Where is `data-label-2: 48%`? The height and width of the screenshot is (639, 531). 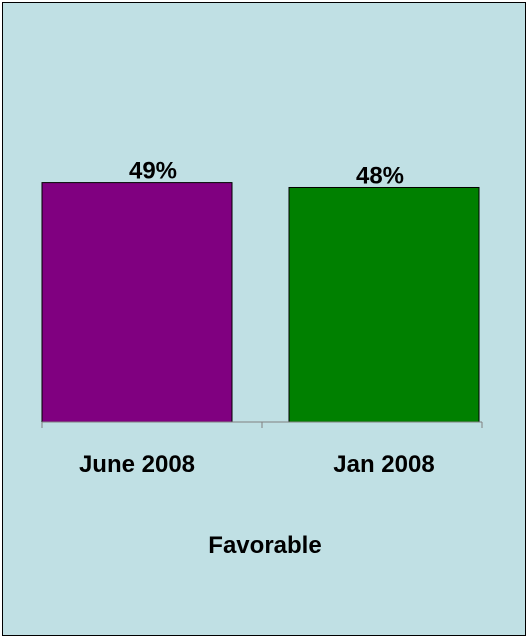 data-label-2: 48% is located at coordinates (380, 175).